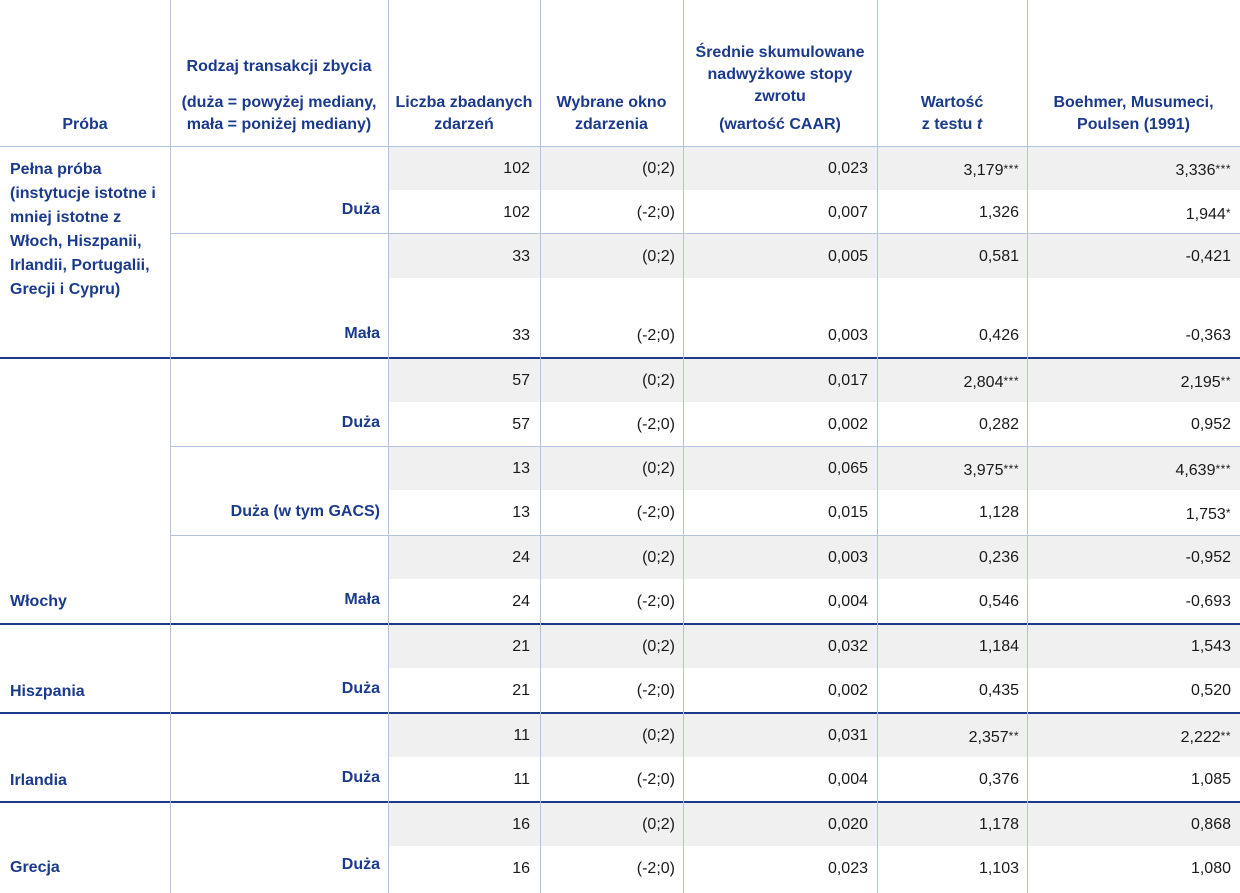  What do you see at coordinates (1206, 737) in the screenshot?
I see `bmp-cell: 2,222**` at bounding box center [1206, 737].